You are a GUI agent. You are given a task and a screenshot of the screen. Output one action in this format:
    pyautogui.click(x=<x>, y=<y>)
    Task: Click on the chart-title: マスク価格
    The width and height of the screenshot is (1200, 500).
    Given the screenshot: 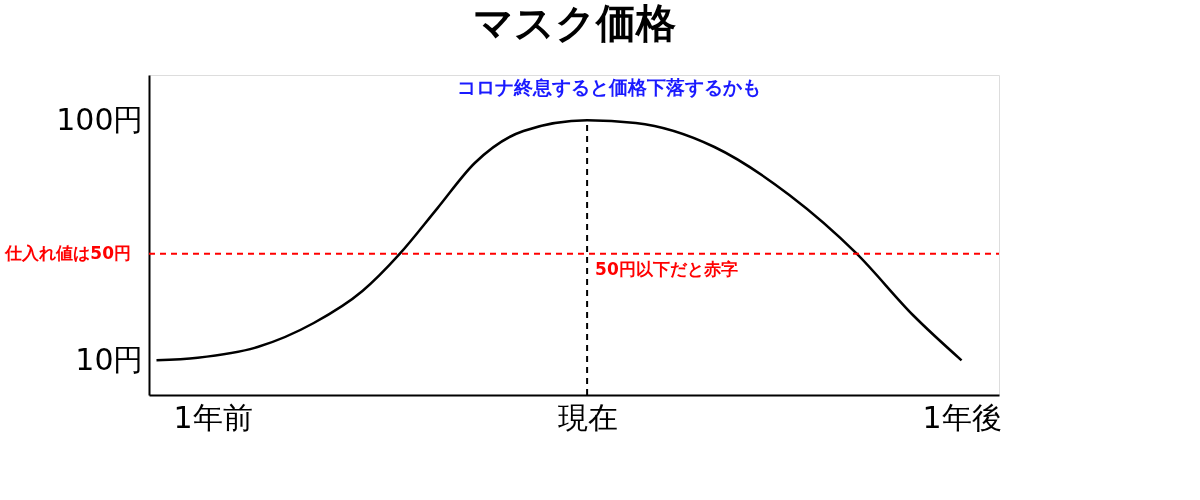 What is the action you would take?
    pyautogui.click(x=574, y=23)
    